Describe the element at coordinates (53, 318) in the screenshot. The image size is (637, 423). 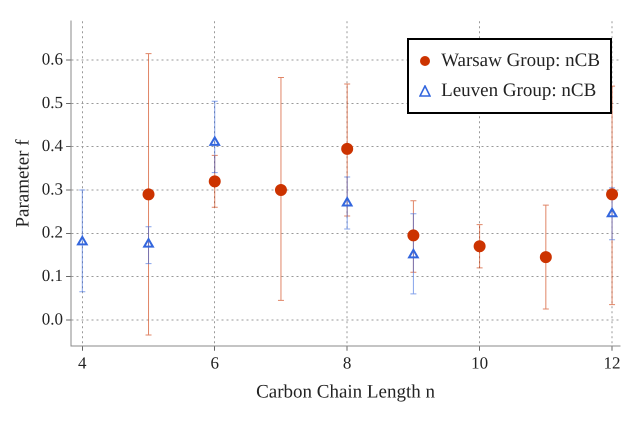
I see `y-tick-label: 0.0` at that location.